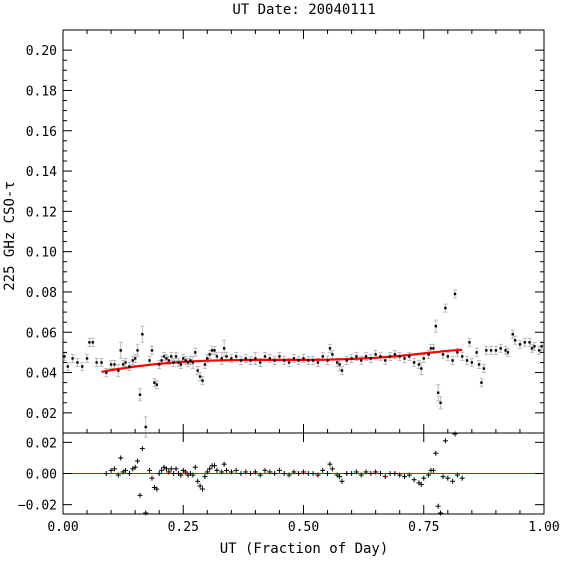  What do you see at coordinates (303, 10) in the screenshot?
I see `chart-title: UT Date: 20040111` at bounding box center [303, 10].